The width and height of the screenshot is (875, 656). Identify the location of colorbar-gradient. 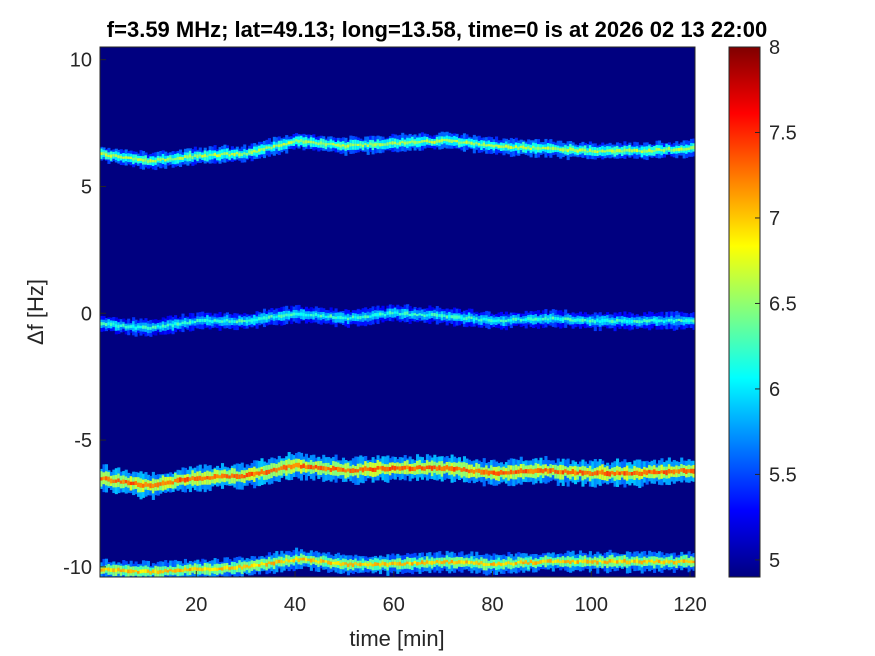
(744, 312).